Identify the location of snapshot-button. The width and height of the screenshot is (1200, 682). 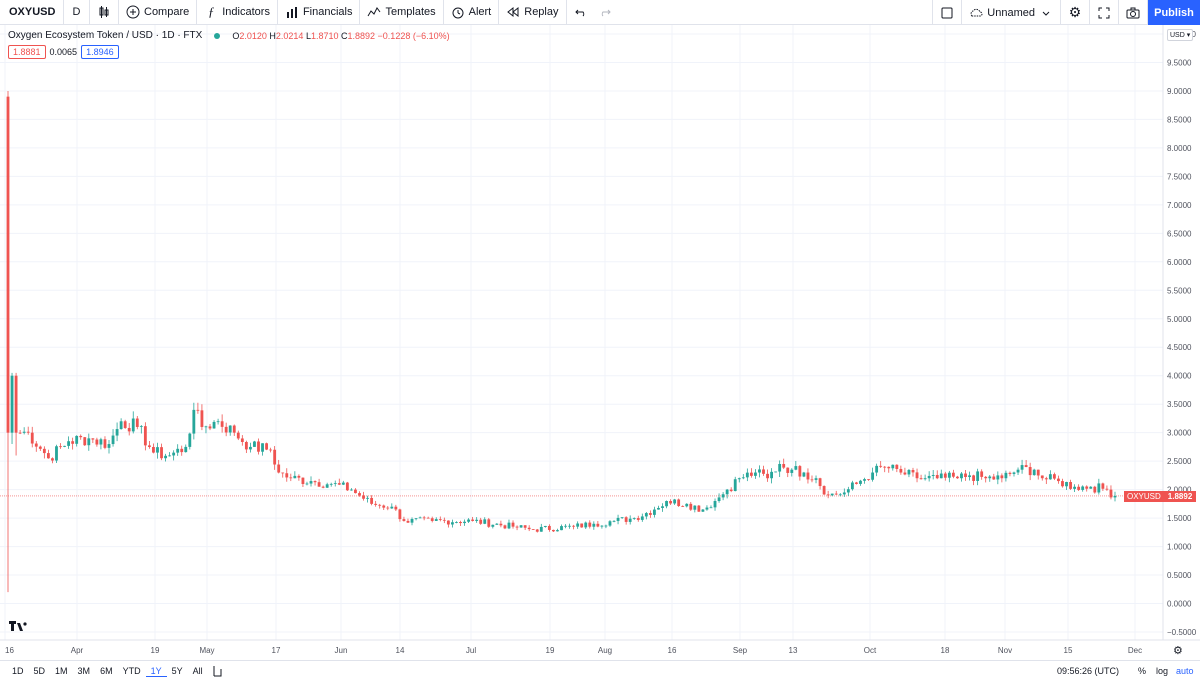
(1133, 12).